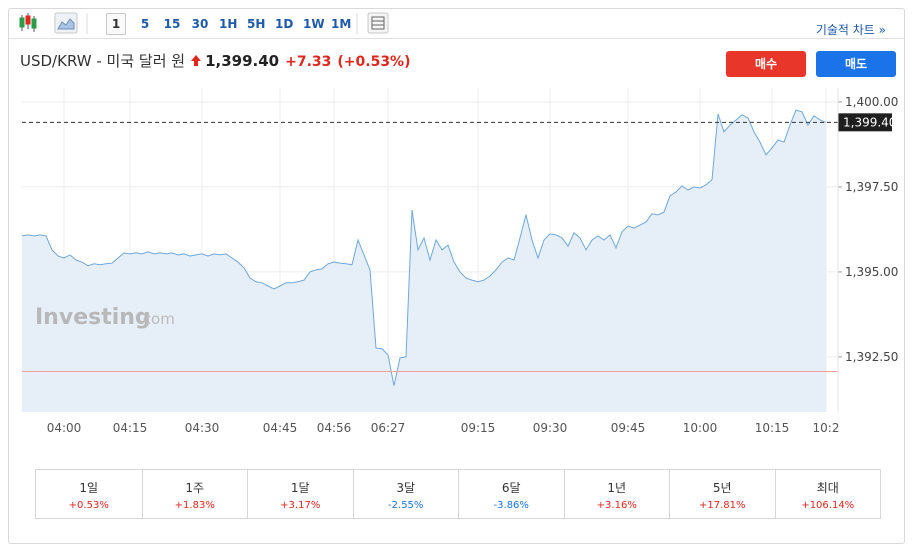 Image resolution: width=918 pixels, height=553 pixels. What do you see at coordinates (228, 24) in the screenshot?
I see `interval-button: 1H` at bounding box center [228, 24].